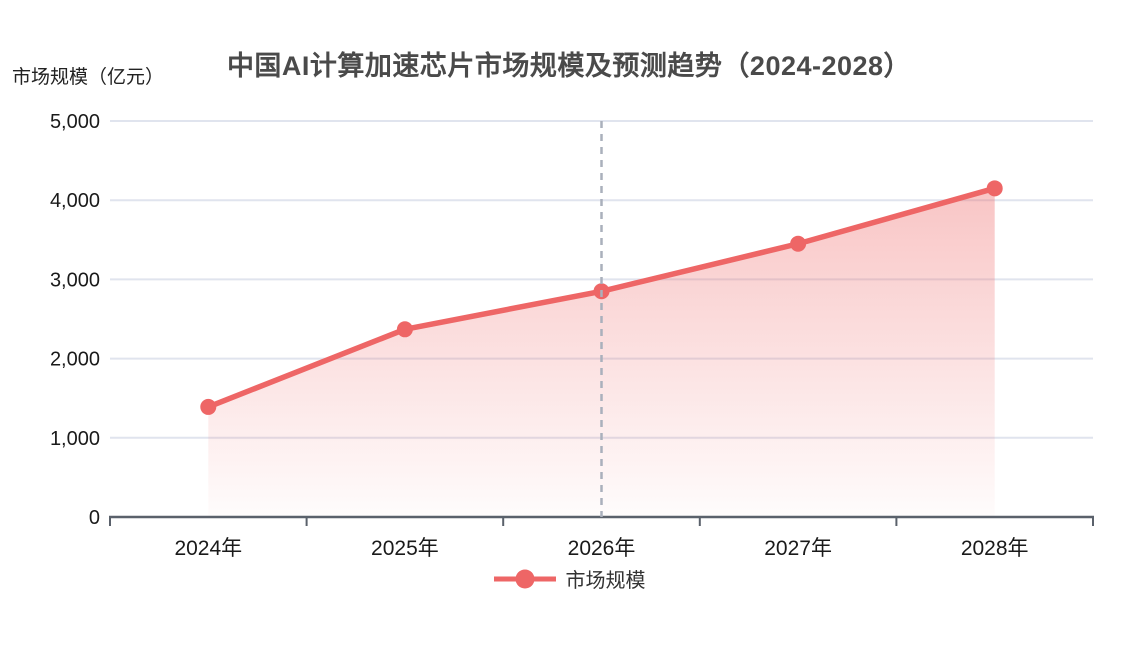 The image size is (1138, 662). Describe the element at coordinates (404, 329) in the screenshot. I see `data-point-2025年` at that location.